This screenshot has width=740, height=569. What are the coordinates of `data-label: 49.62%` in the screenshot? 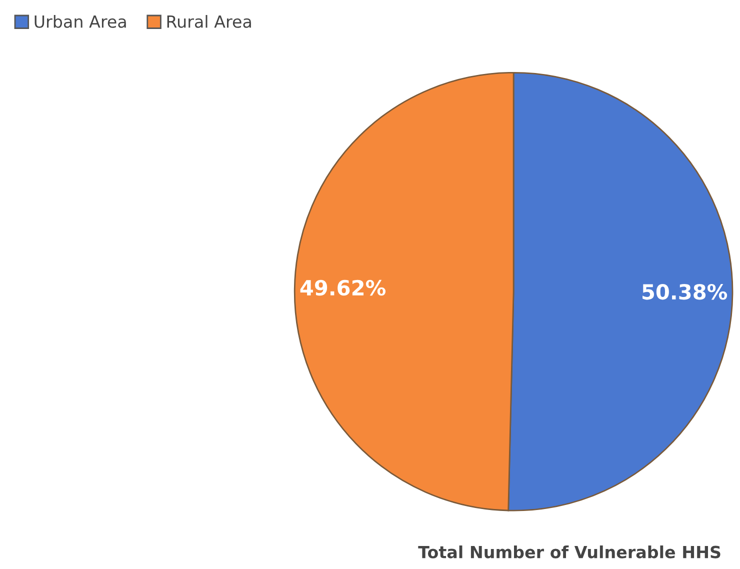 It's located at (343, 288).